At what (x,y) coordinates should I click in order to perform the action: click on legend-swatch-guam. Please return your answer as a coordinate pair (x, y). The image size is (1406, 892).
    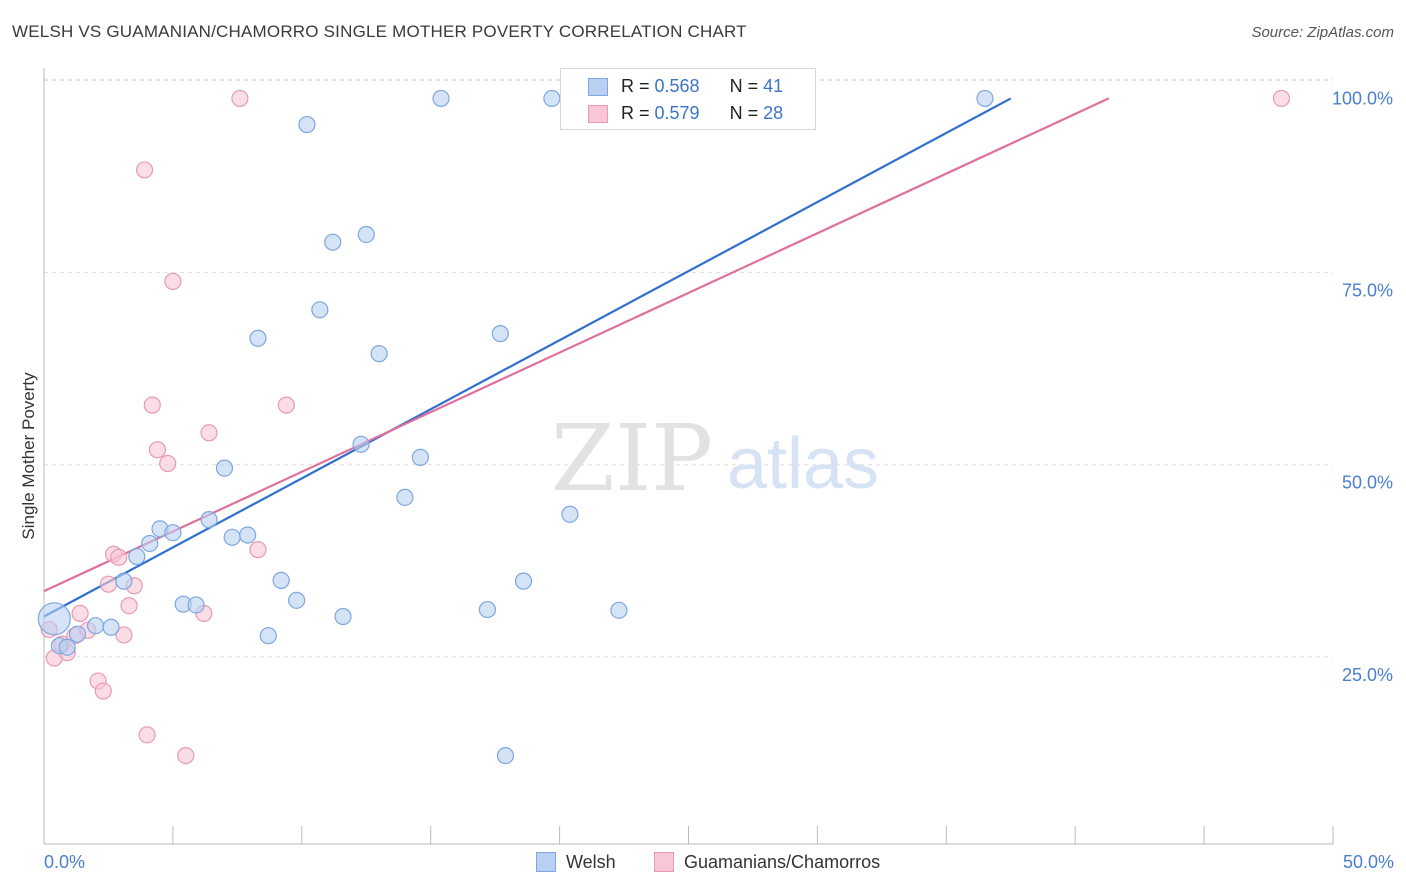
    Looking at the image, I should click on (664, 862).